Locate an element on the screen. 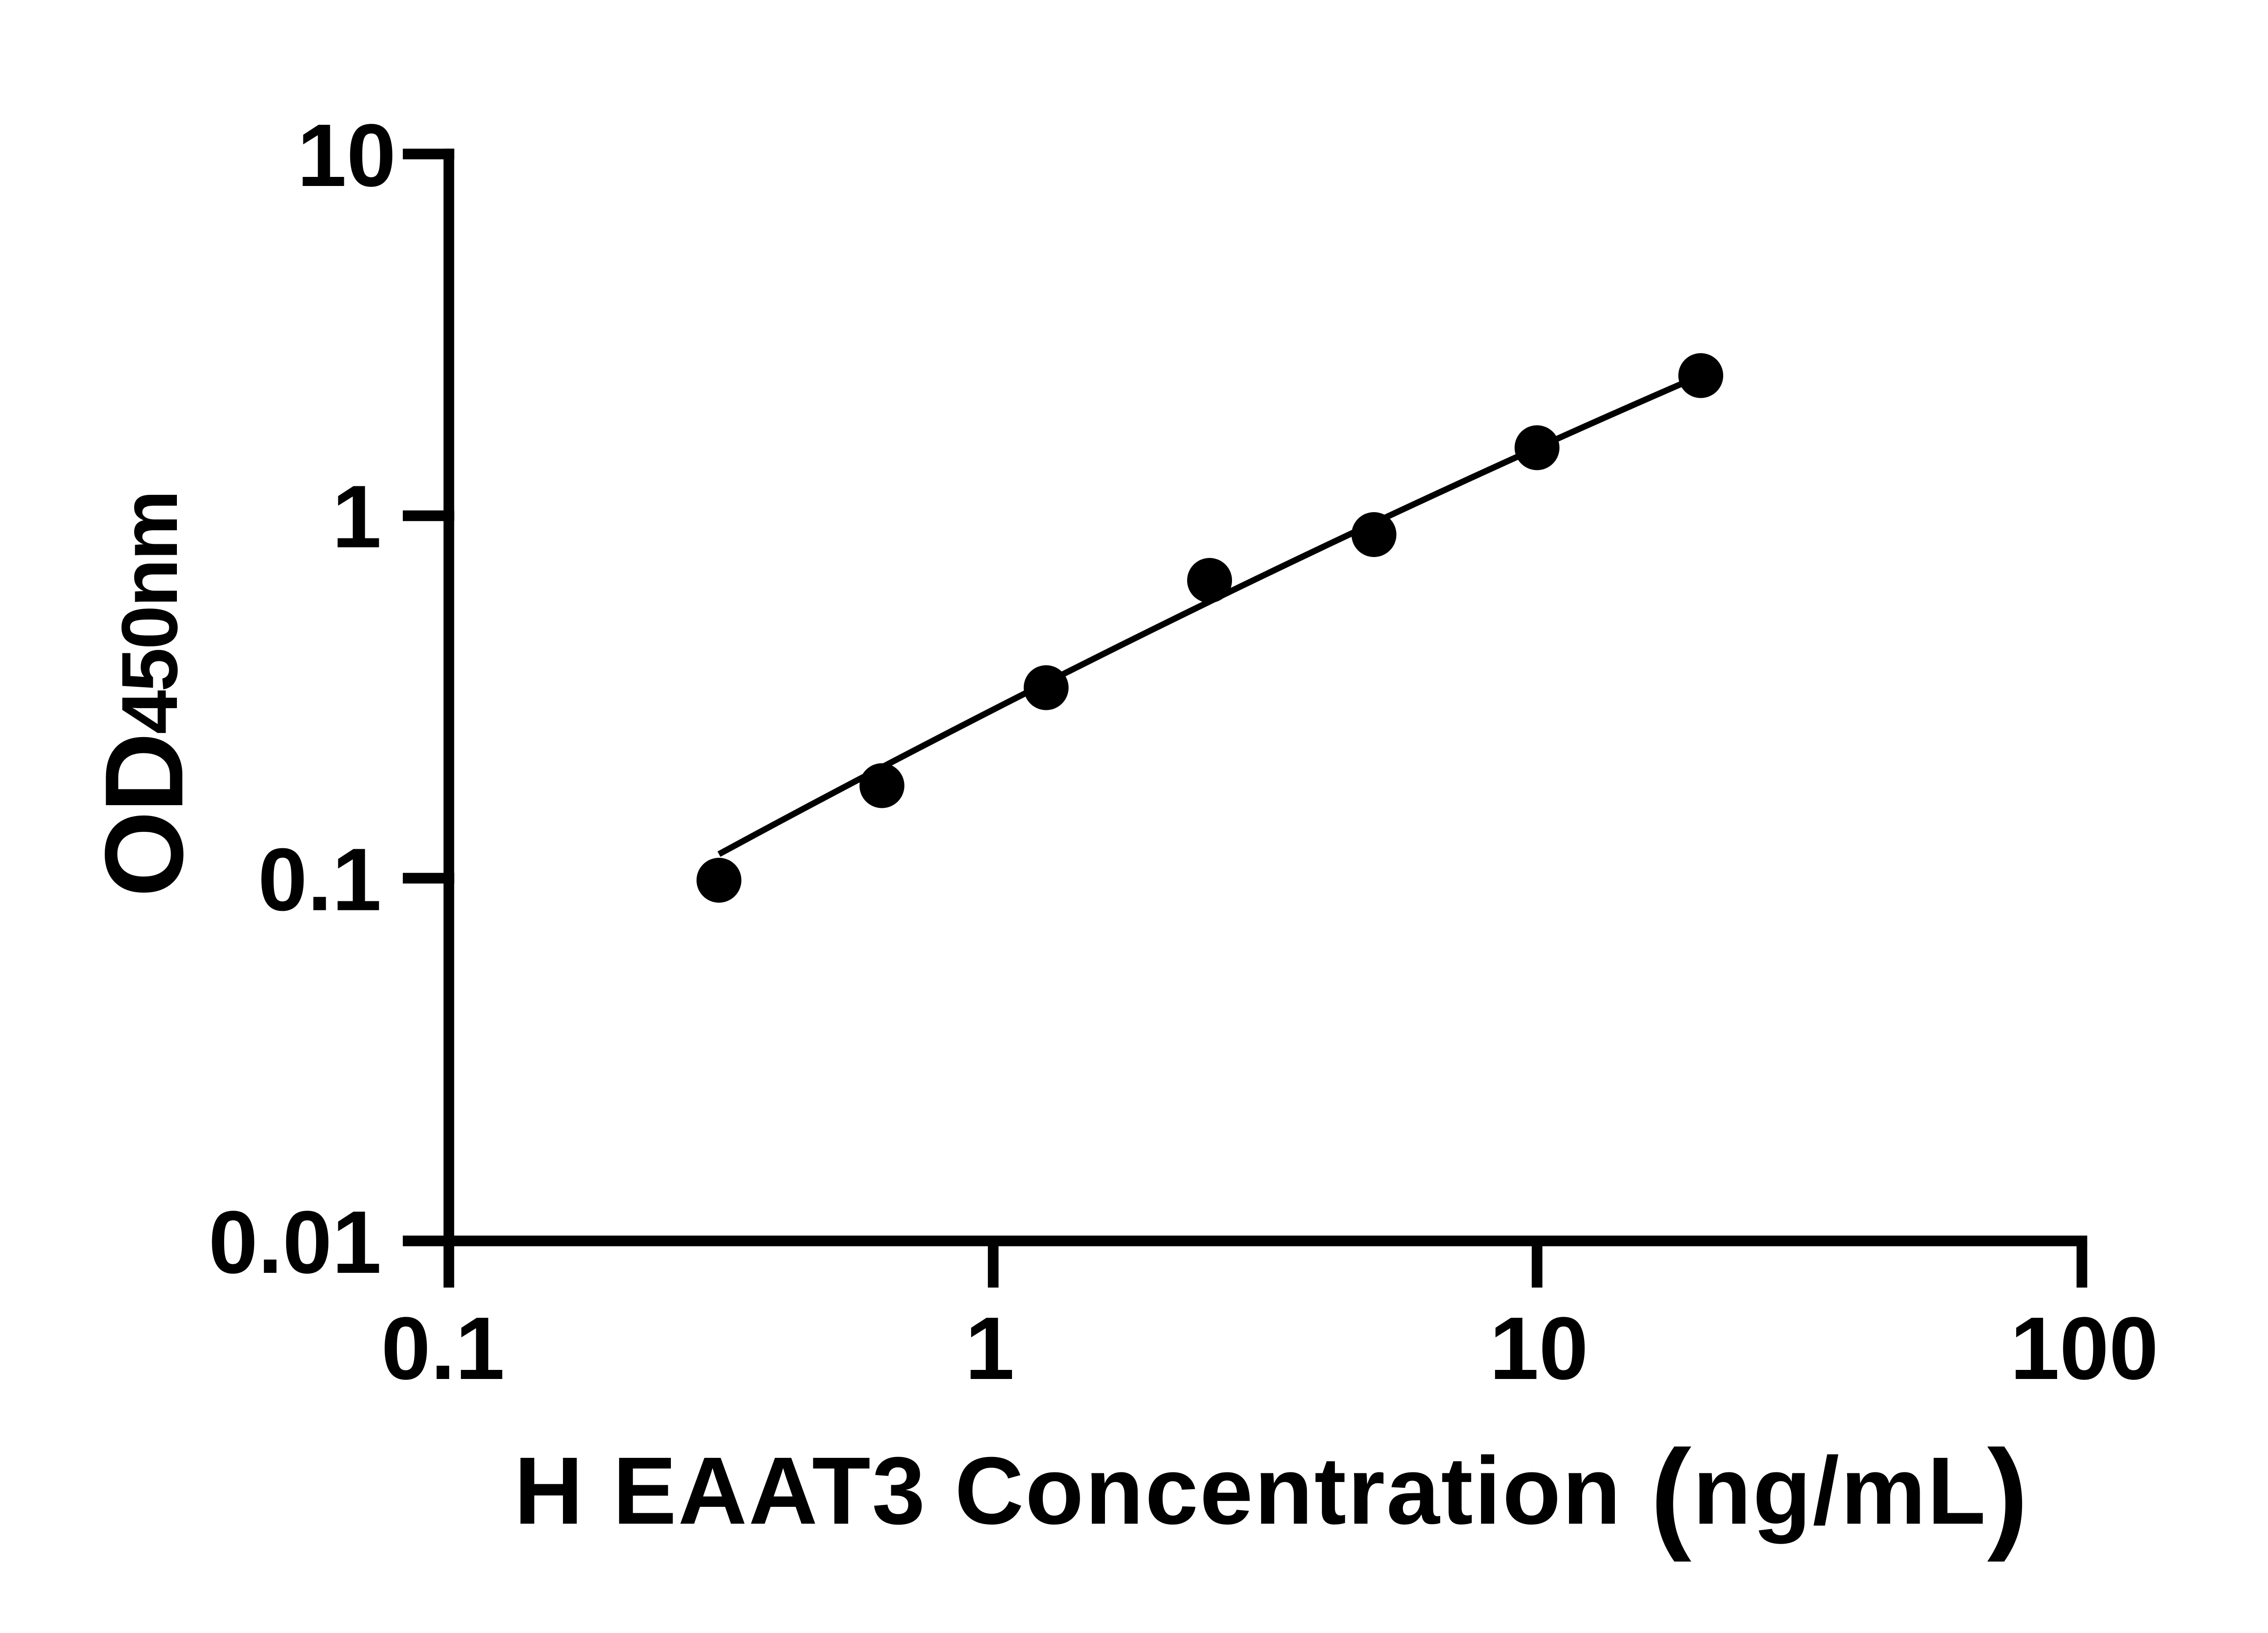  svg-text: H EAAT3 Concentration (ng/mL) is located at coordinates (1271, 1493).